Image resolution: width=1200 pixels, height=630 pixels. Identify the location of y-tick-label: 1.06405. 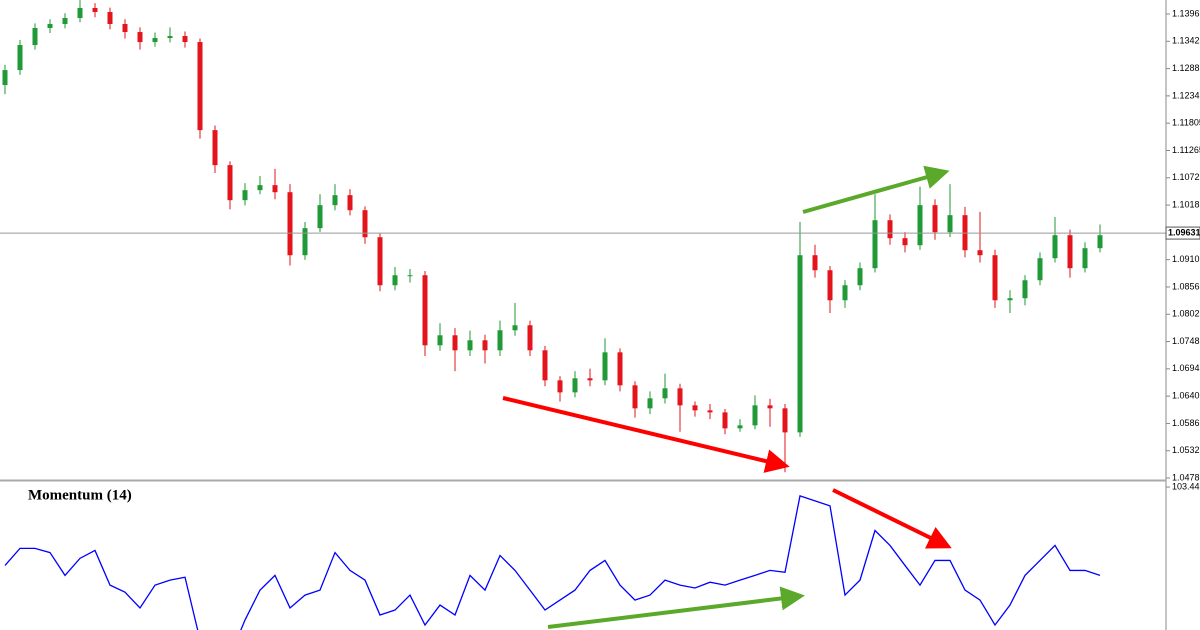
(1186, 396).